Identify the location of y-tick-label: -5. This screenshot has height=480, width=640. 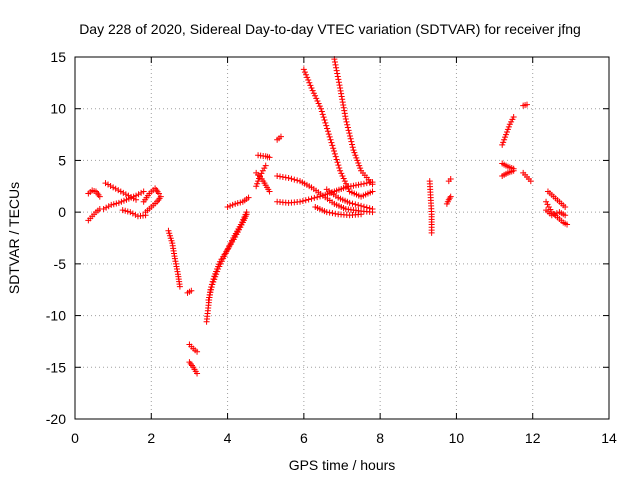
(60, 264).